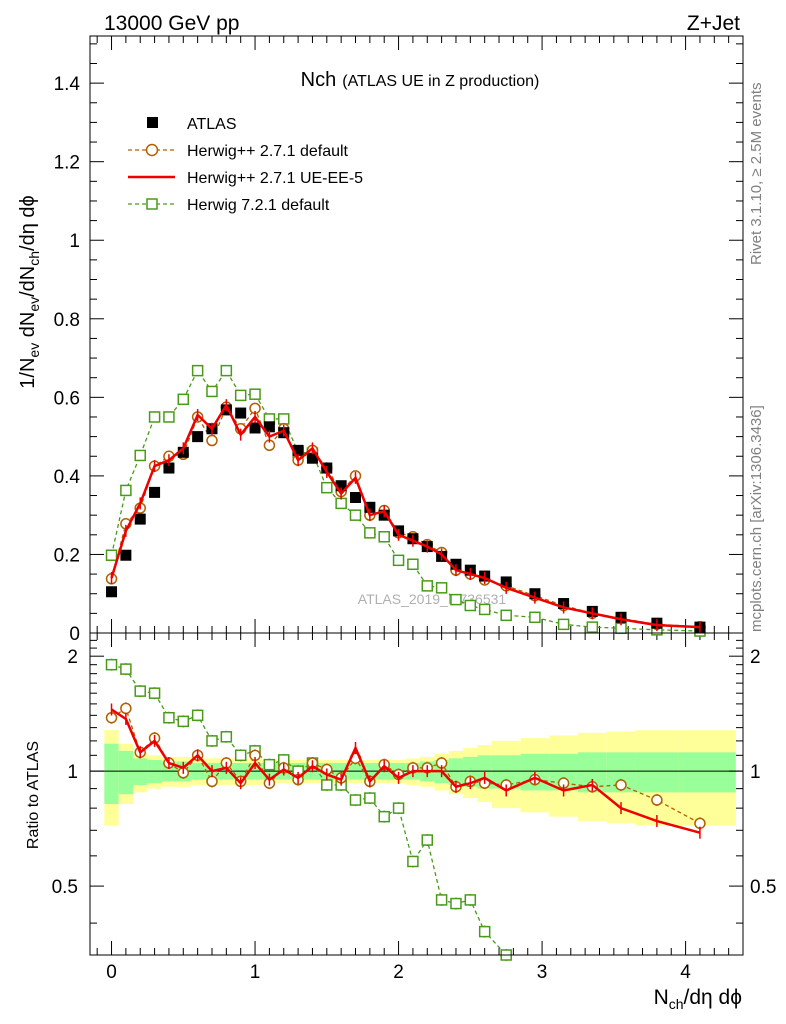  I want to click on legend-atlas-marker, so click(152, 122).